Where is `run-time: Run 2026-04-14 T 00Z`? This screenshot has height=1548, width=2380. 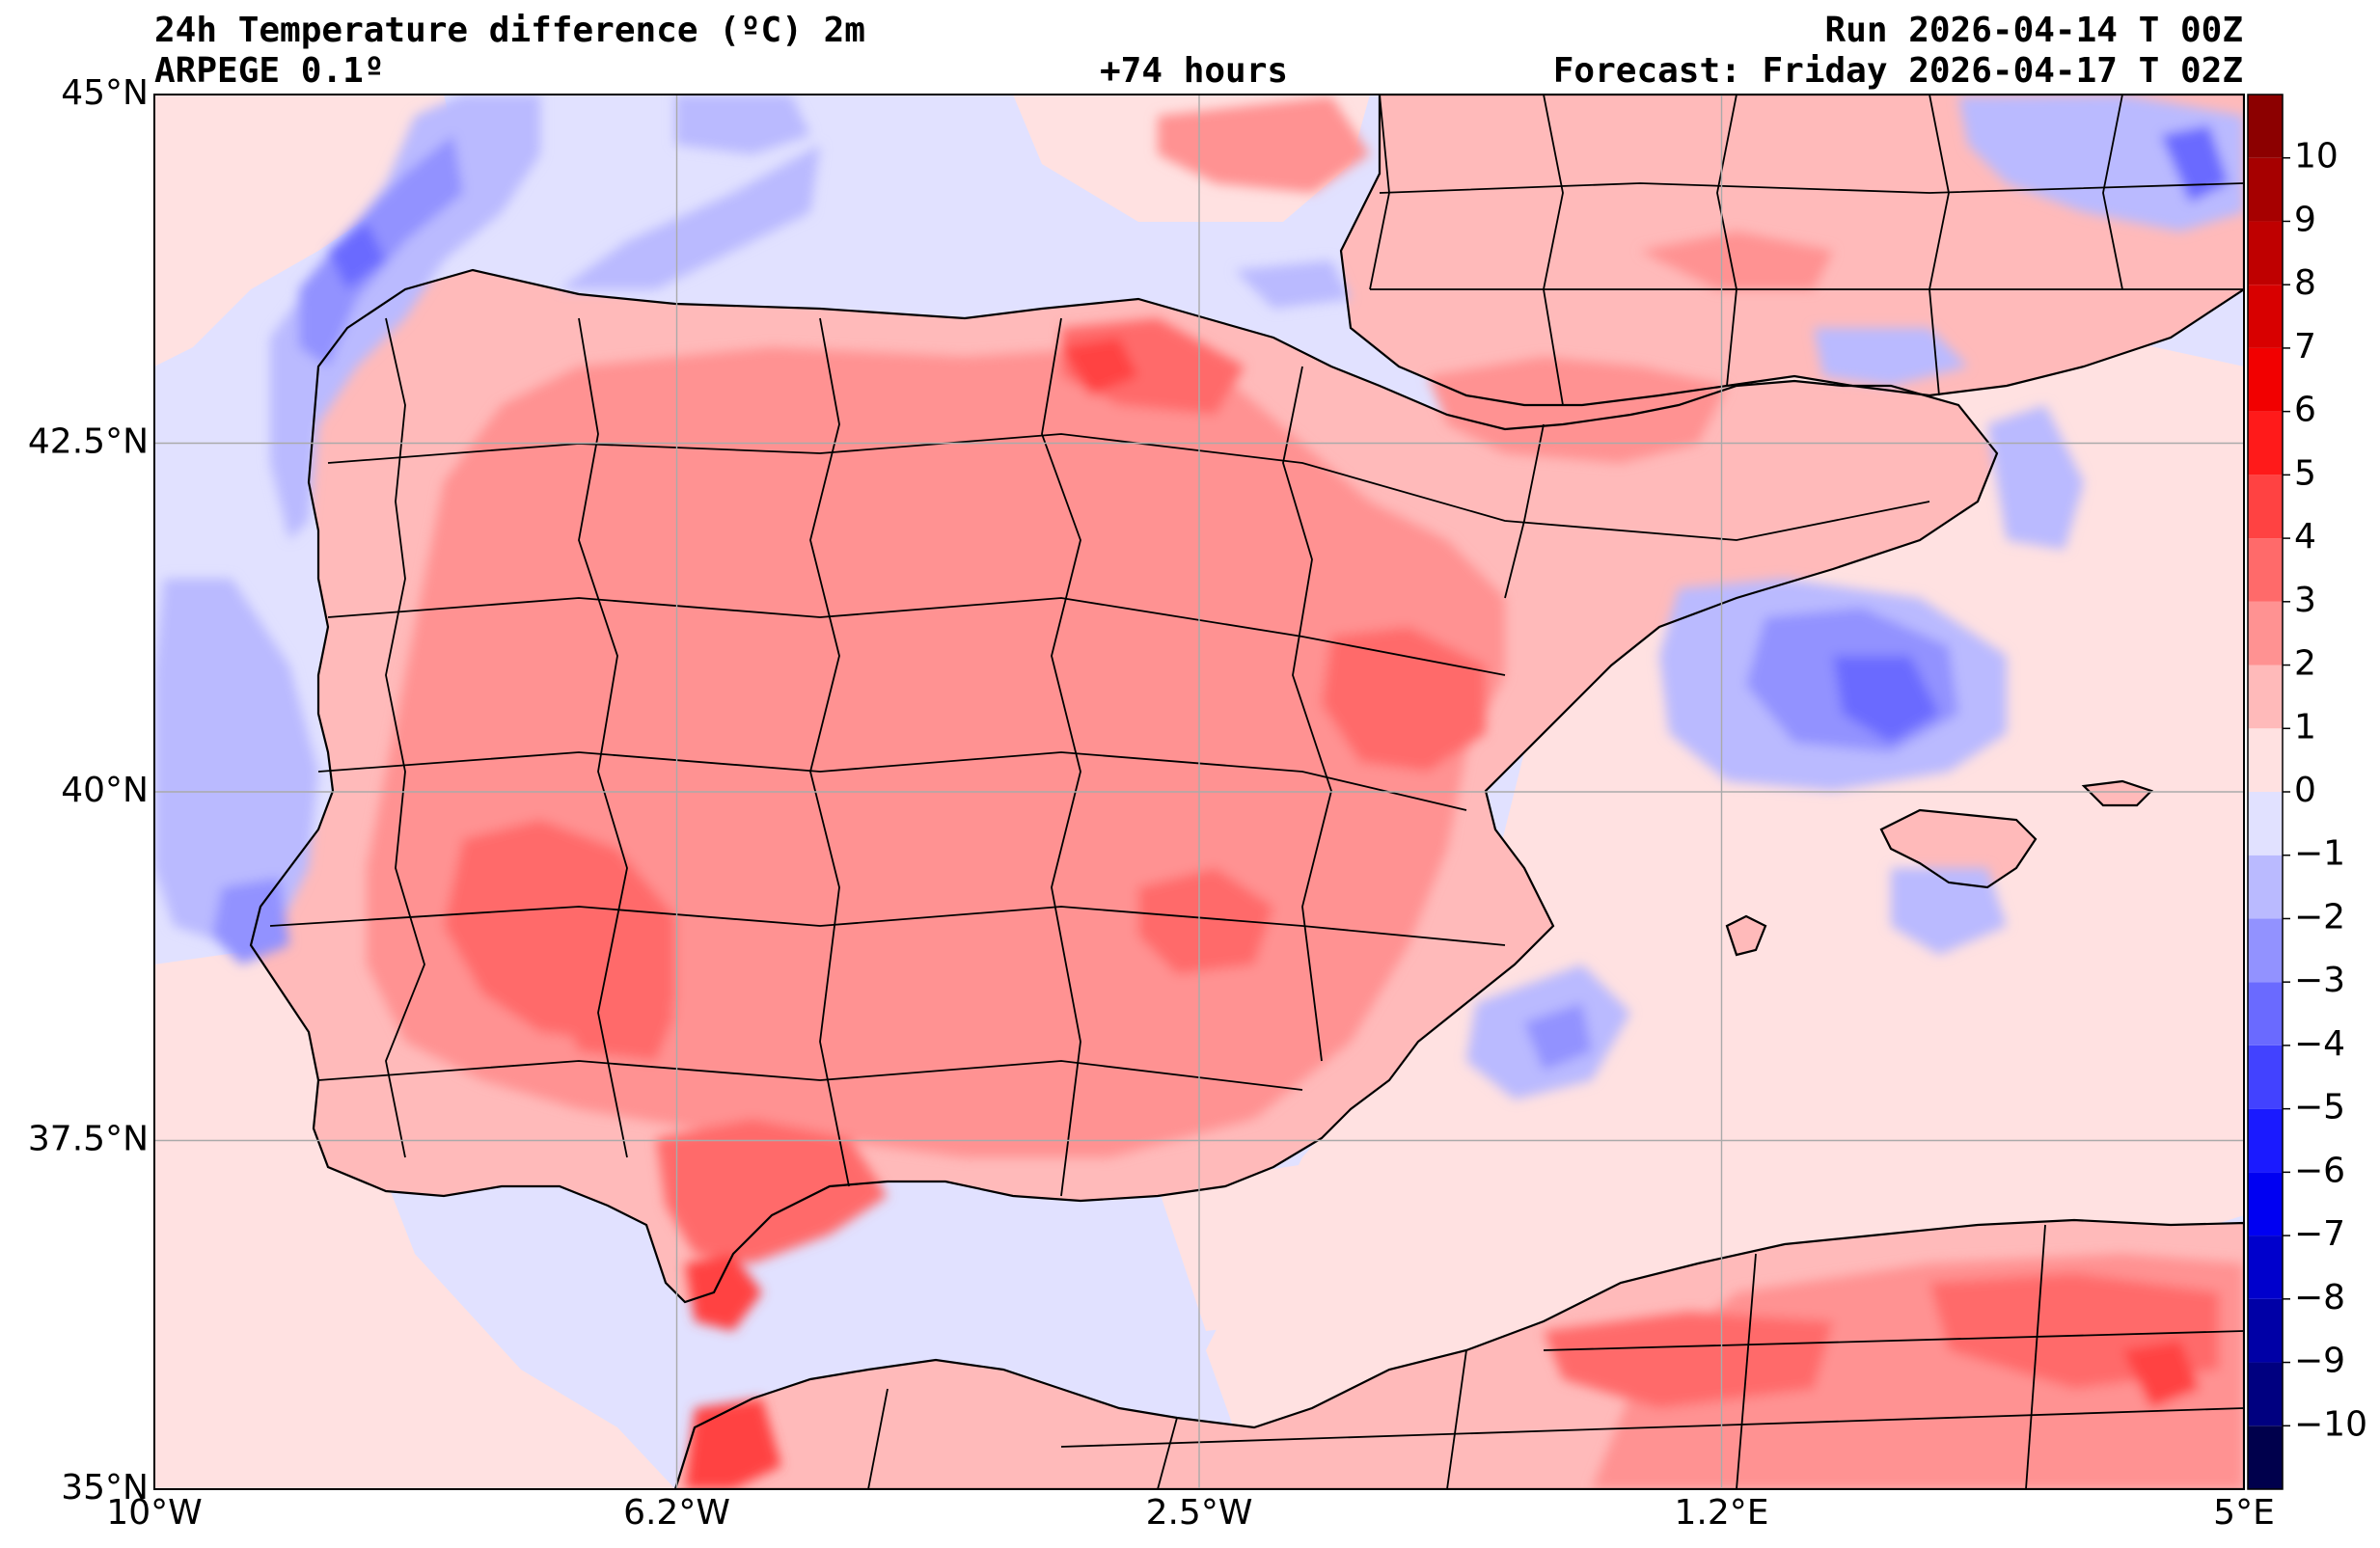 run-time: Run 2026-04-14 T 00Z is located at coordinates (2033, 30).